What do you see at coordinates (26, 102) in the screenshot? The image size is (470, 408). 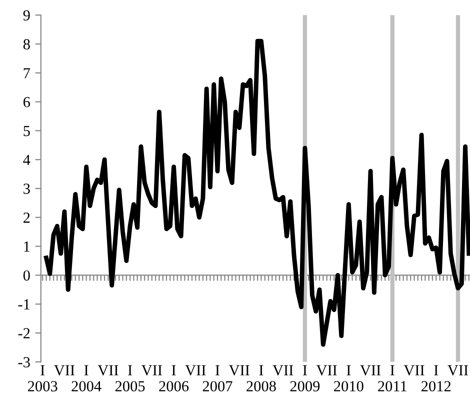 I see `y-tick-label: 6` at bounding box center [26, 102].